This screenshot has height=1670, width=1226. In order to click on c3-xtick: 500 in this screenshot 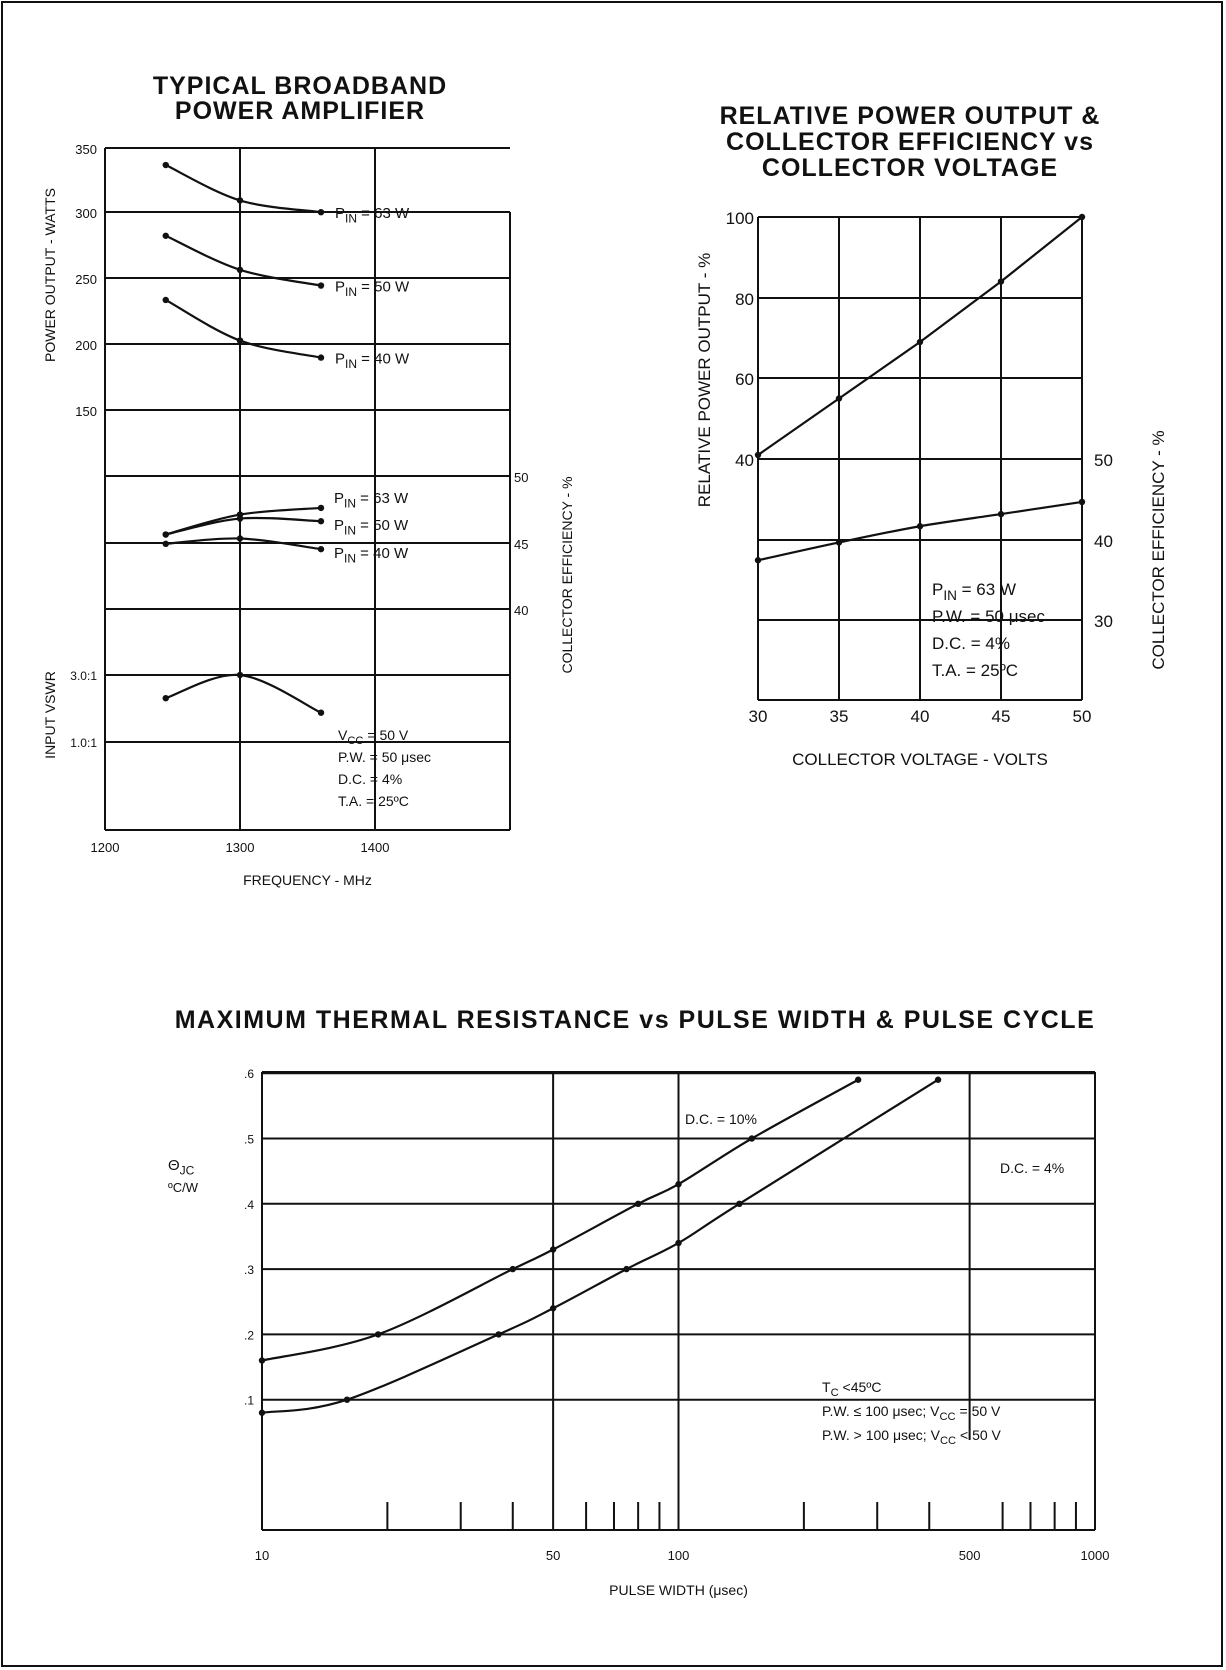, I will do `click(970, 1555)`.